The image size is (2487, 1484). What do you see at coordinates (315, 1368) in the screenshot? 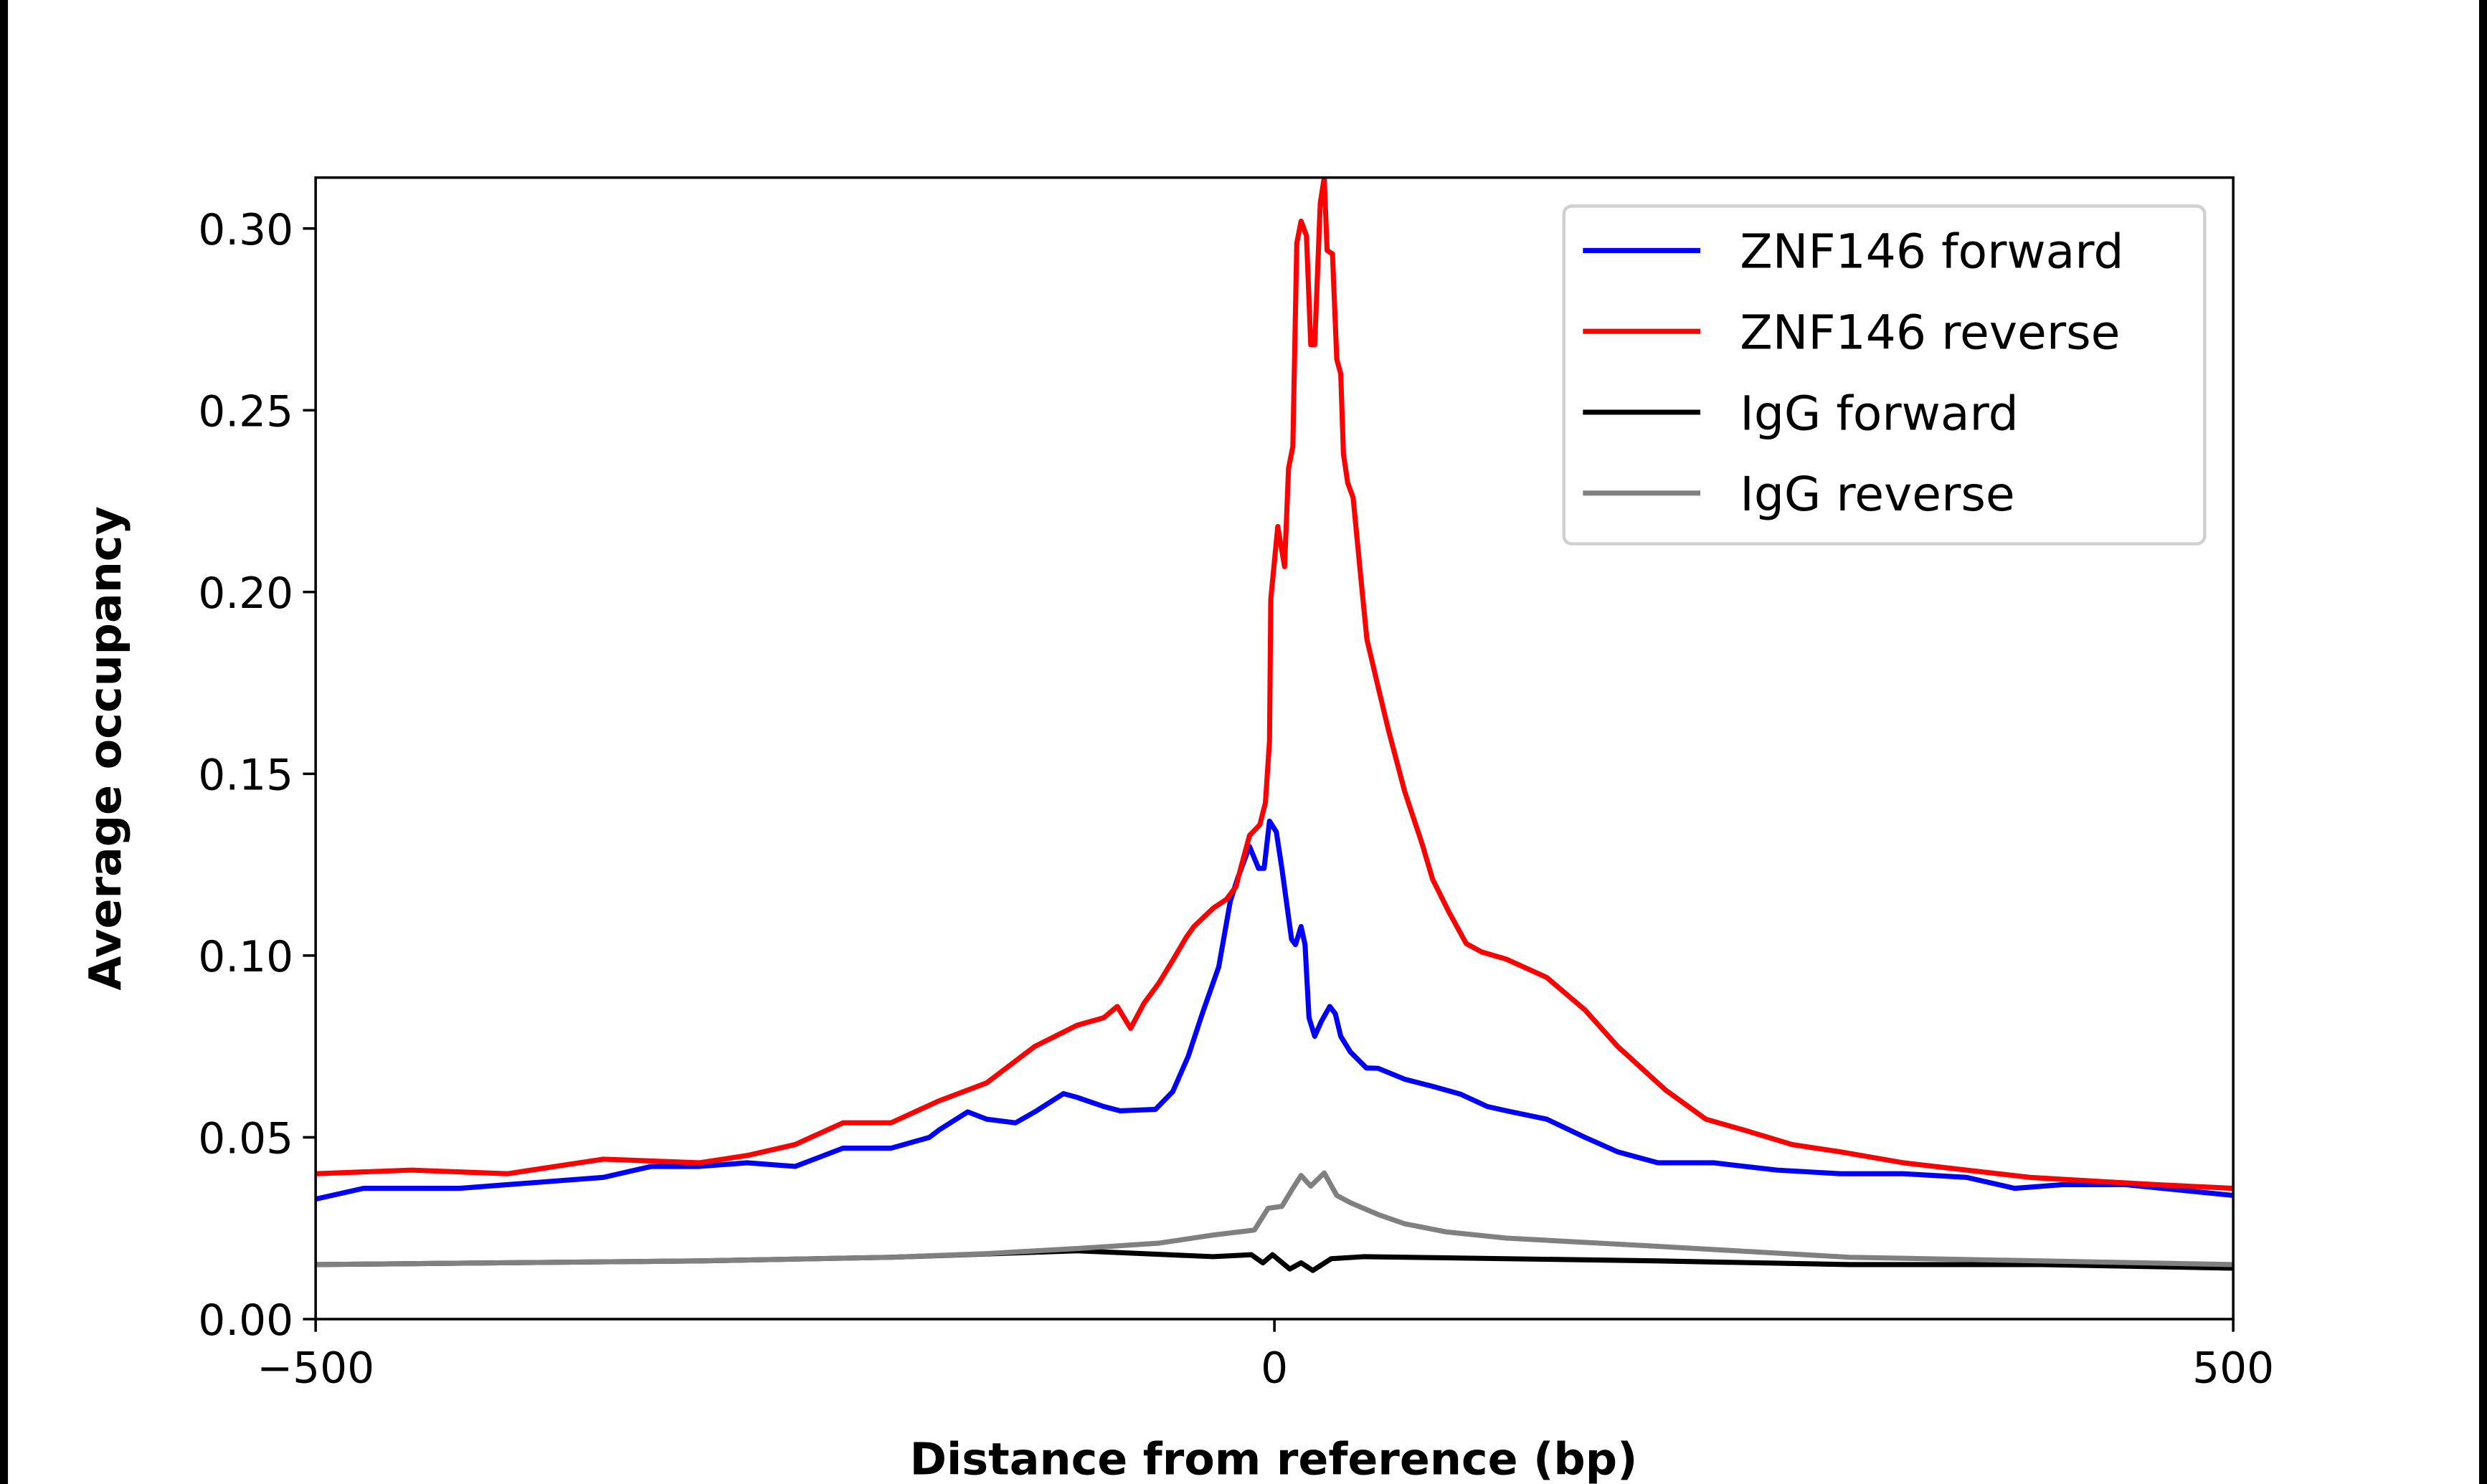
I see `x-tick-label: −500` at bounding box center [315, 1368].